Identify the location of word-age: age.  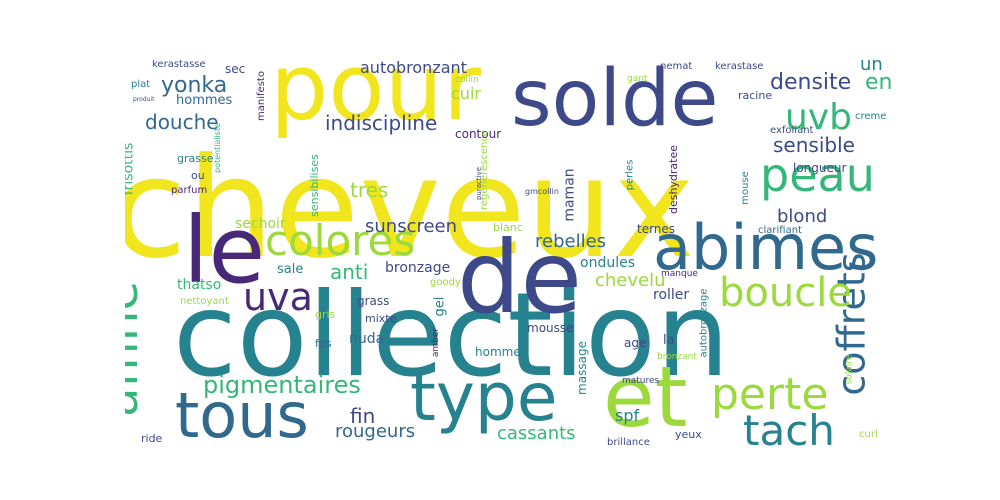
(635, 343).